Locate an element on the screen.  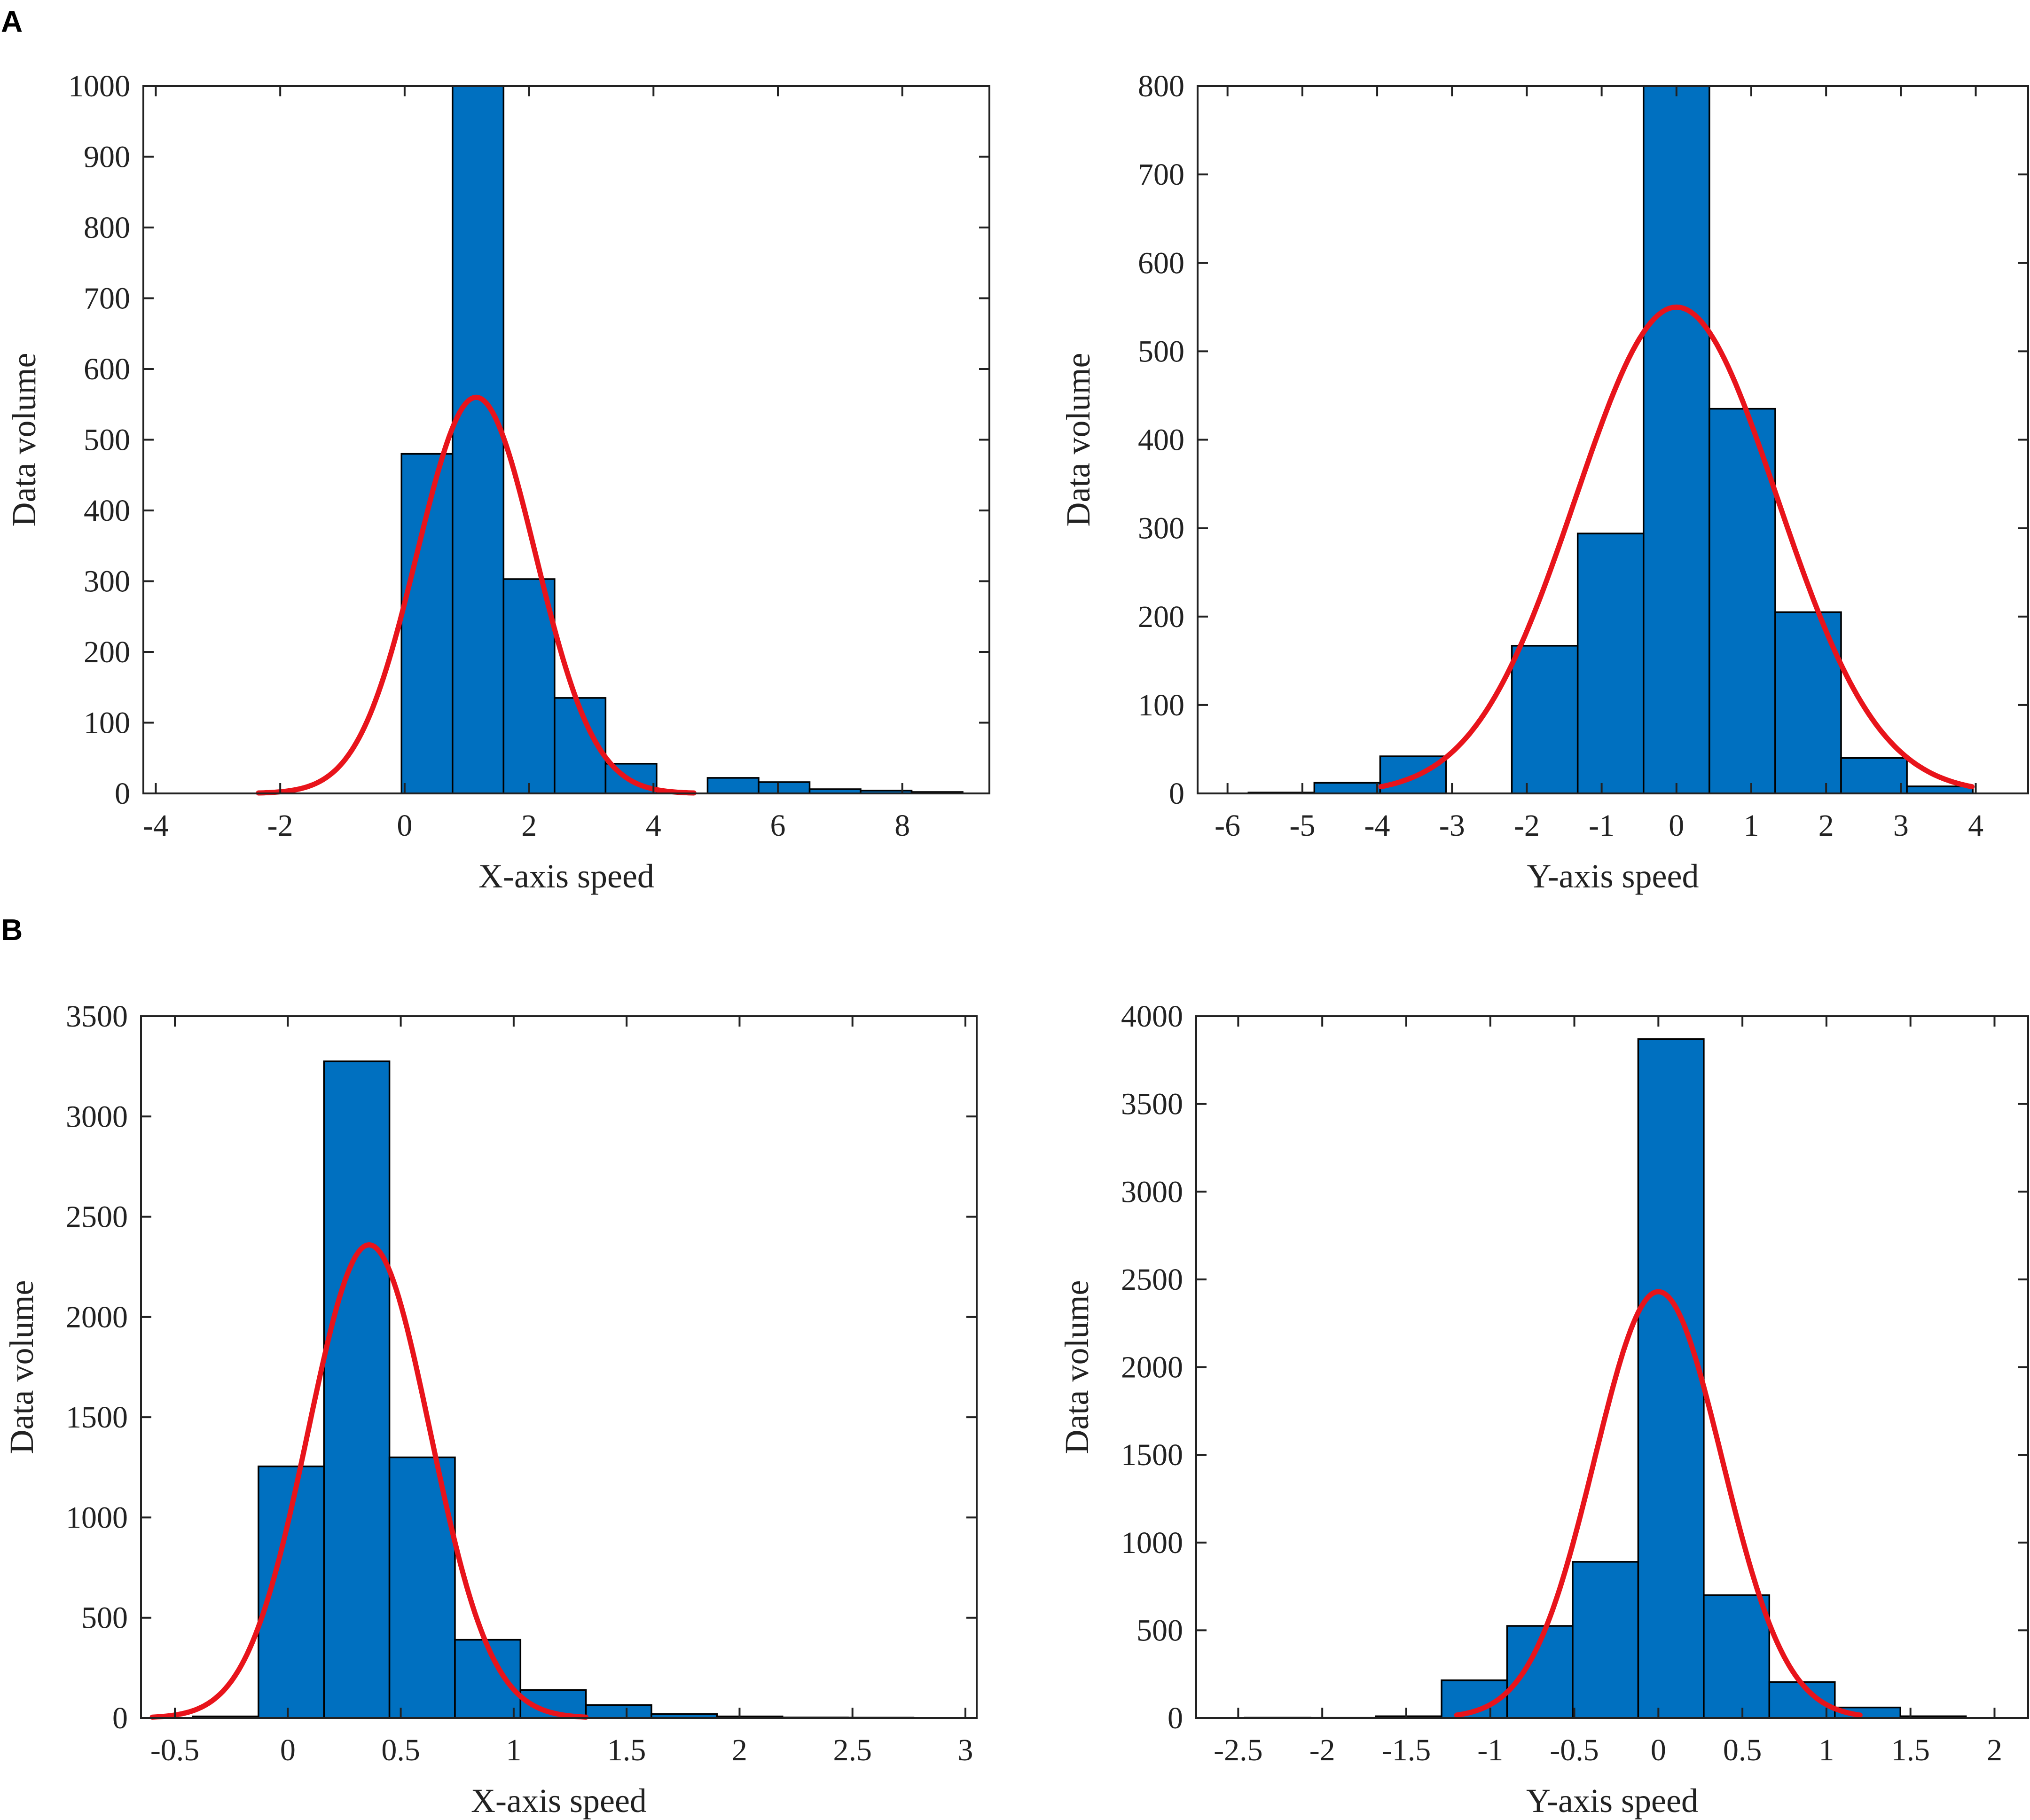
x-tick-label: -5 is located at coordinates (1302, 826).